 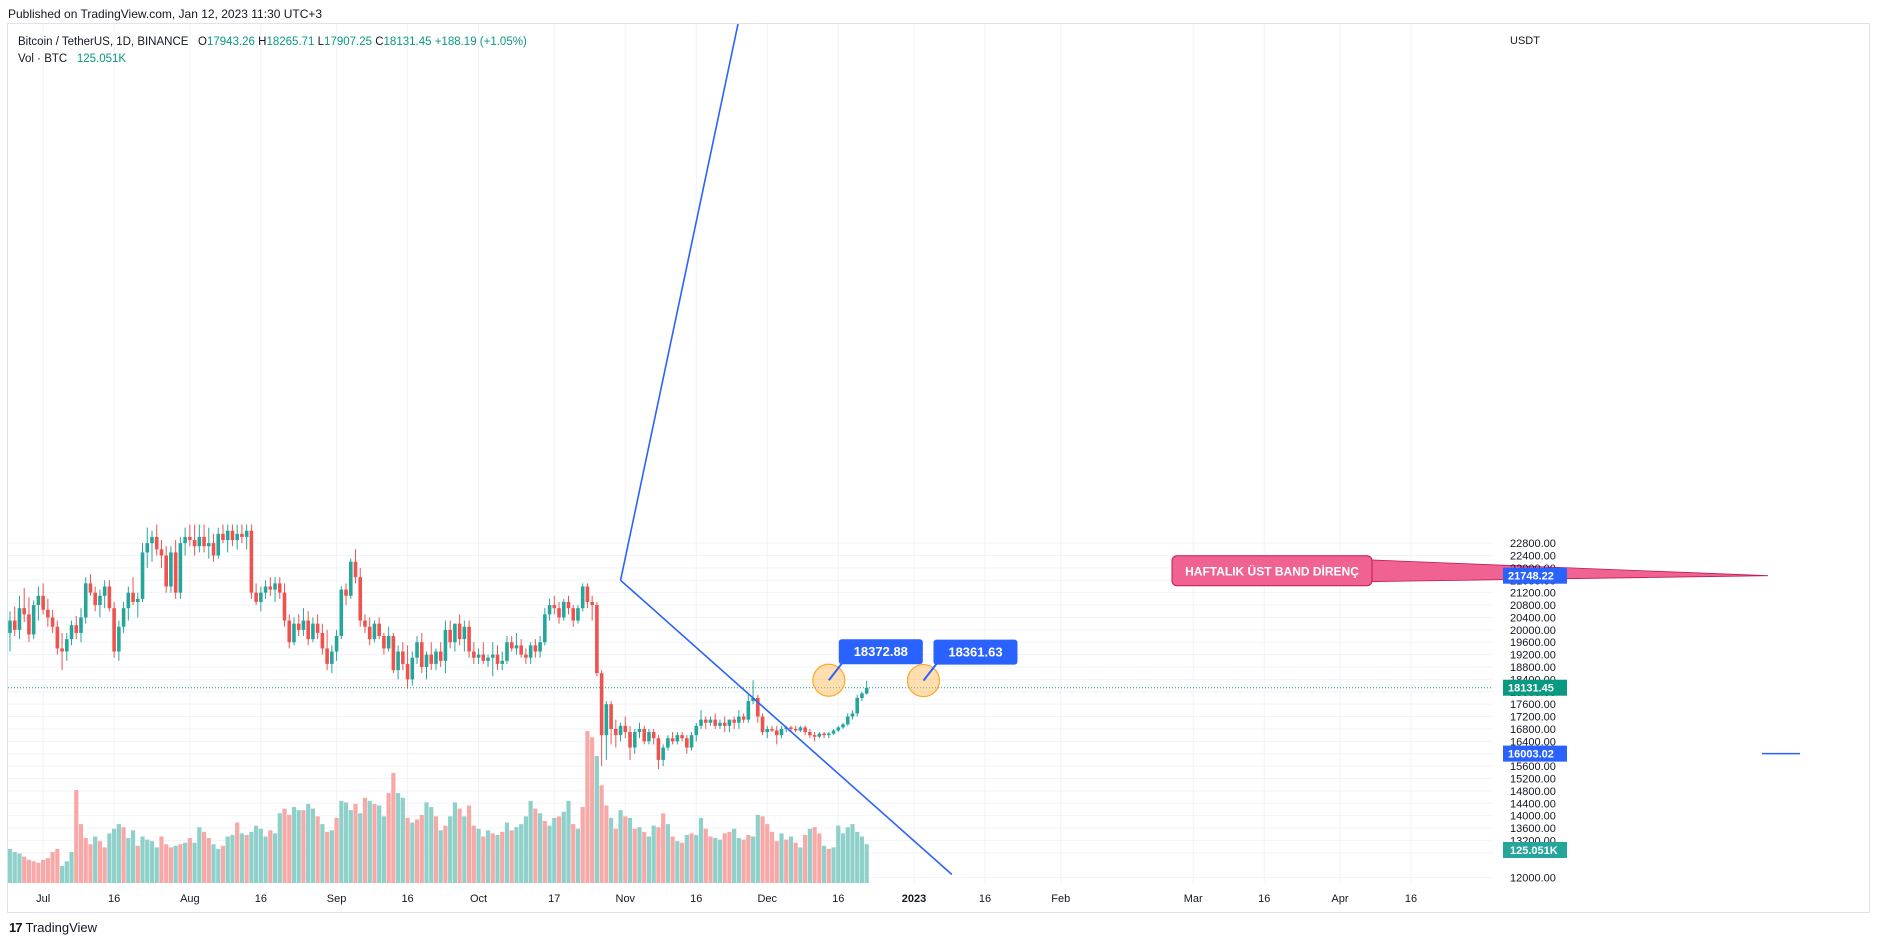 I want to click on price-tick-label: 15600.00, so click(x=1533, y=767).